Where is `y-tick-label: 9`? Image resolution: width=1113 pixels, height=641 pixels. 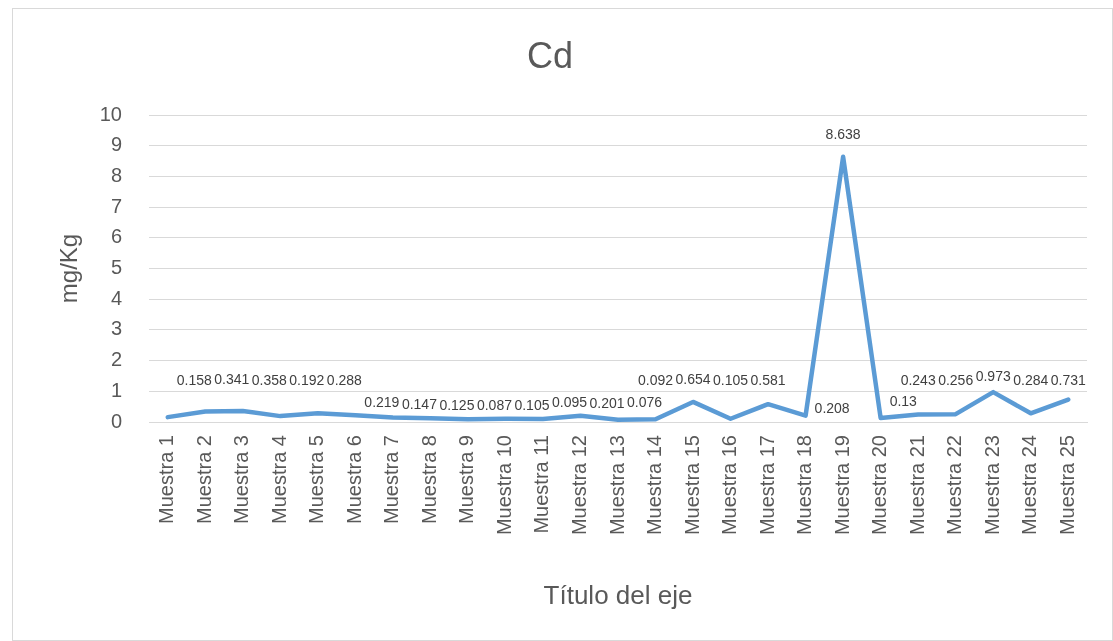
y-tick-label: 9 is located at coordinates (116, 144).